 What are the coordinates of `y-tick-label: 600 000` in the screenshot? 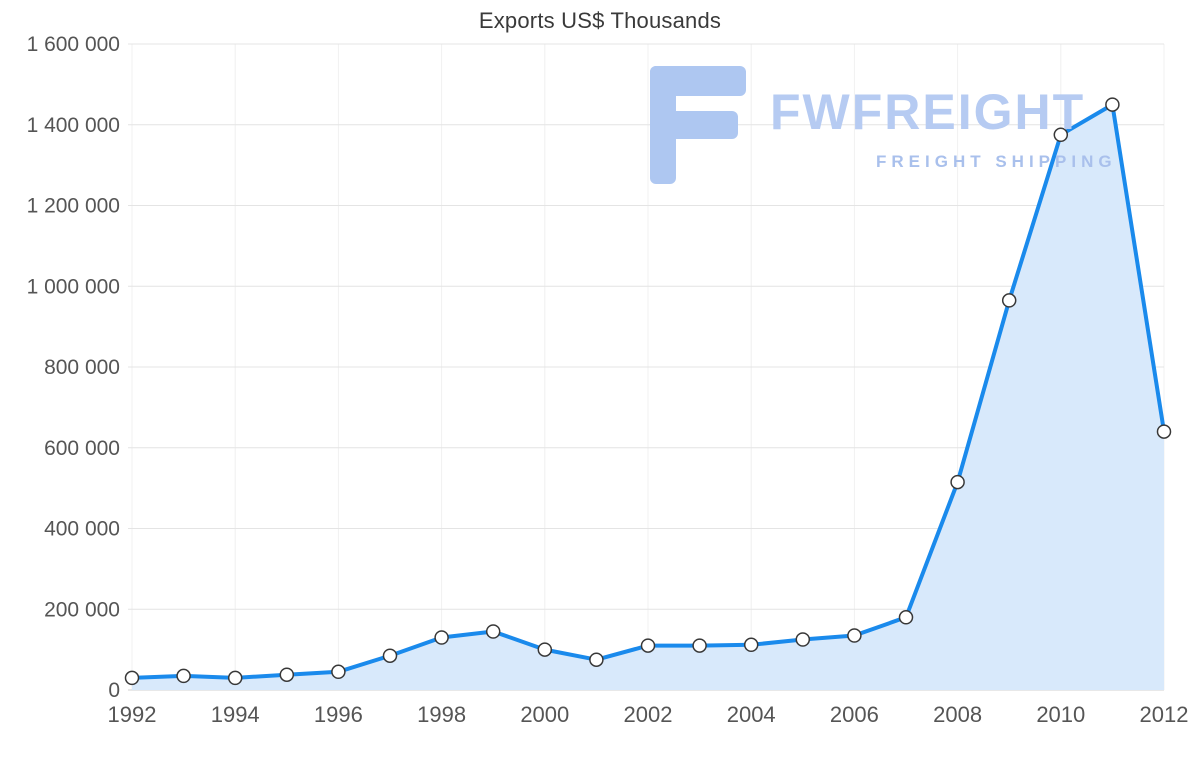 It's located at (82, 448).